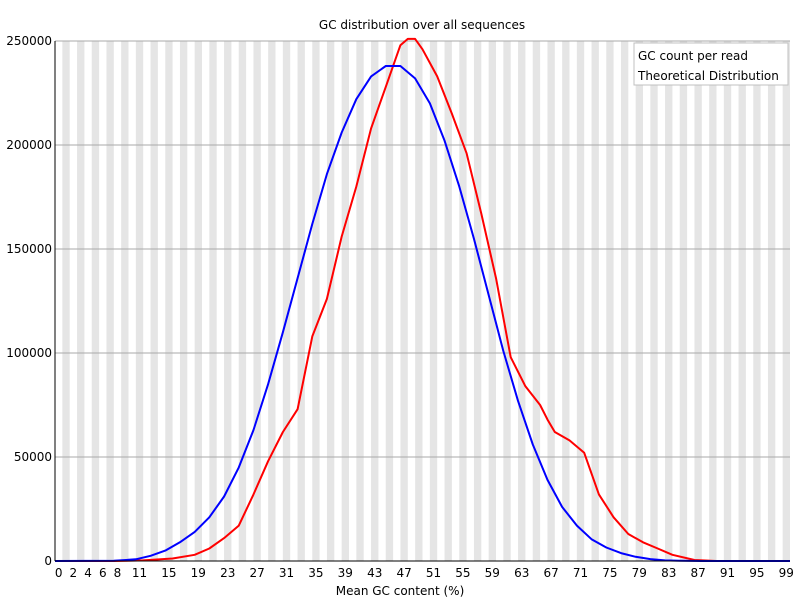 This screenshot has height=600, width=800. Describe the element at coordinates (256, 573) in the screenshot. I see `x-tick-label: 27` at that location.